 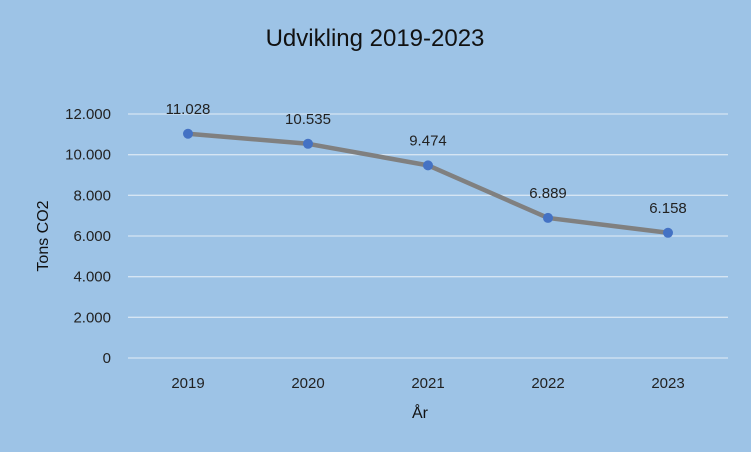 What do you see at coordinates (187, 383) in the screenshot?
I see `x-tick-label: 2019` at bounding box center [187, 383].